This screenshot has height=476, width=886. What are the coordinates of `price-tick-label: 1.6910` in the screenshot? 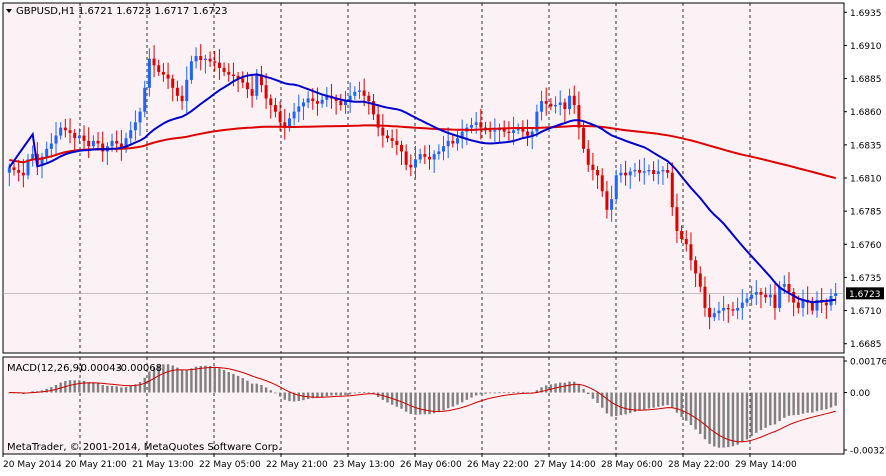 It's located at (866, 47).